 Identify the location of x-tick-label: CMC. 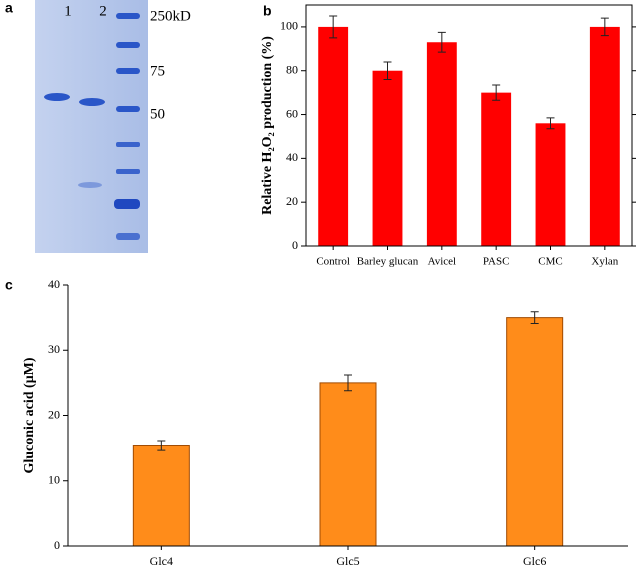
(550, 262).